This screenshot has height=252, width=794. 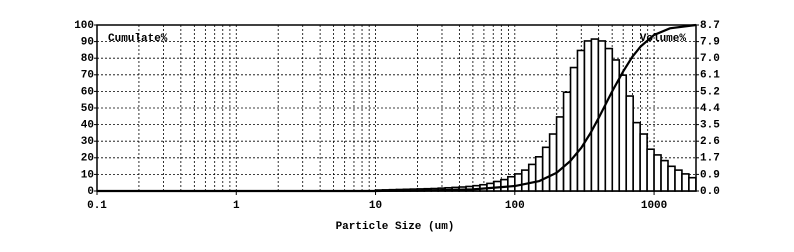 What do you see at coordinates (87, 92) in the screenshot?
I see `y-tick-label: 60` at bounding box center [87, 92].